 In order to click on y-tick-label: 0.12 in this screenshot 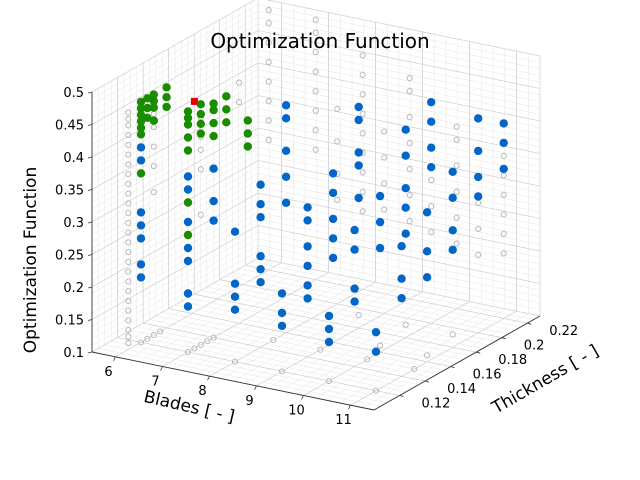, I will do `click(436, 404)`.